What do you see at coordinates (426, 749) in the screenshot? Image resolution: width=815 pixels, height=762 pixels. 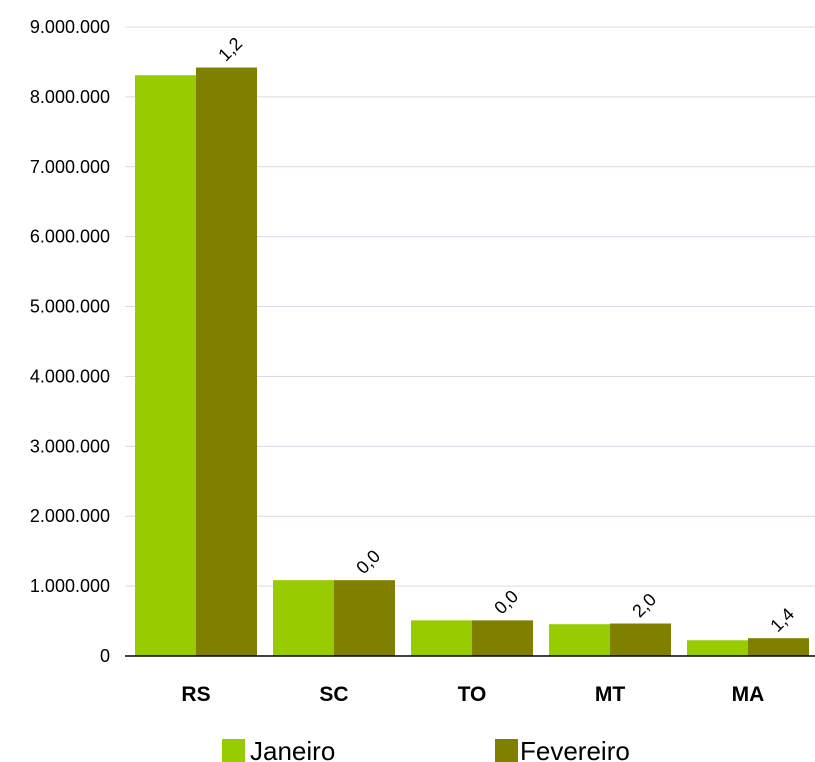 I see `legend: Janeiro Fevereiro` at bounding box center [426, 749].